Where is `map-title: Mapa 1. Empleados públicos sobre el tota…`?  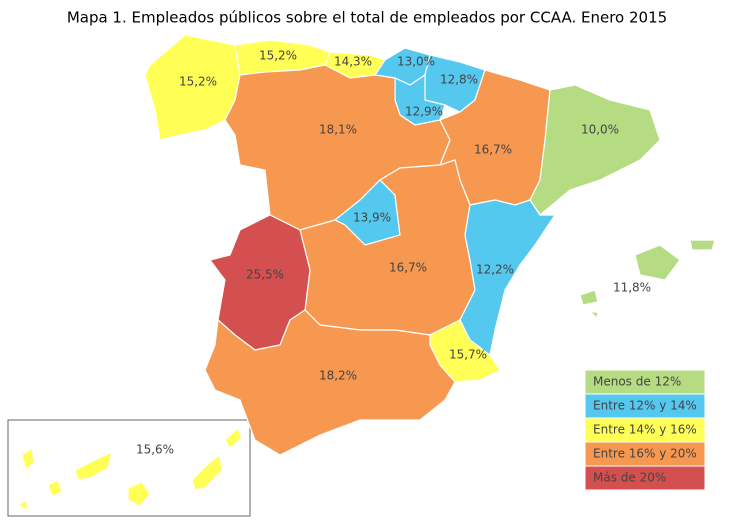 map-title: Mapa 1. Empleados públicos sobre el tota… is located at coordinates (367, 18).